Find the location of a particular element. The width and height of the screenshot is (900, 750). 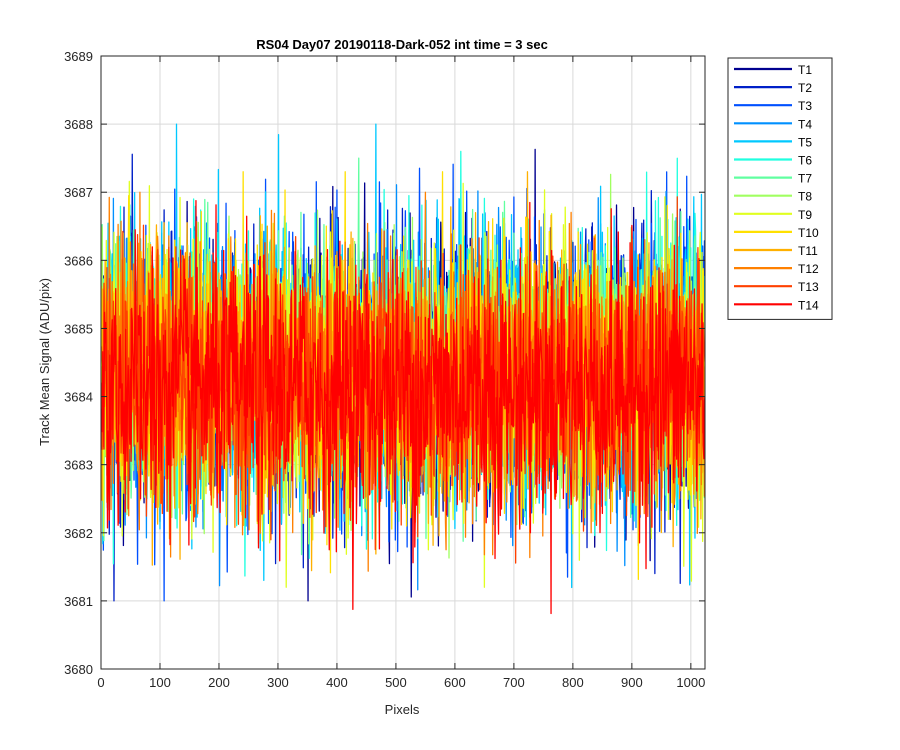

legend-label-t4: T4 is located at coordinates (805, 124).